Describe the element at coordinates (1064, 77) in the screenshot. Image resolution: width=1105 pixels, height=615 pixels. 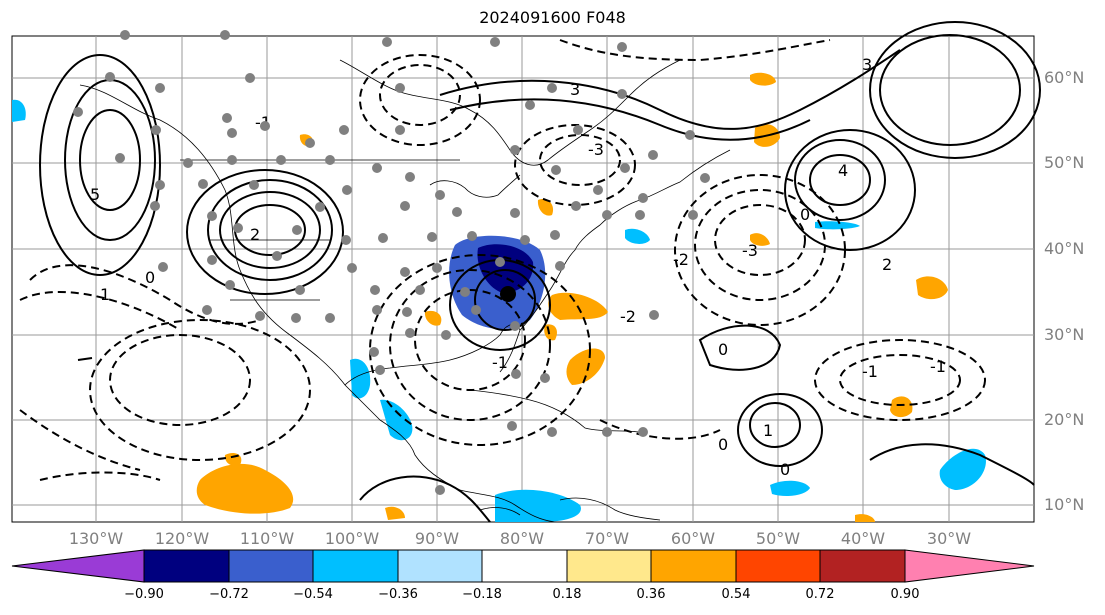
I see `lat-label: 60°N` at that location.